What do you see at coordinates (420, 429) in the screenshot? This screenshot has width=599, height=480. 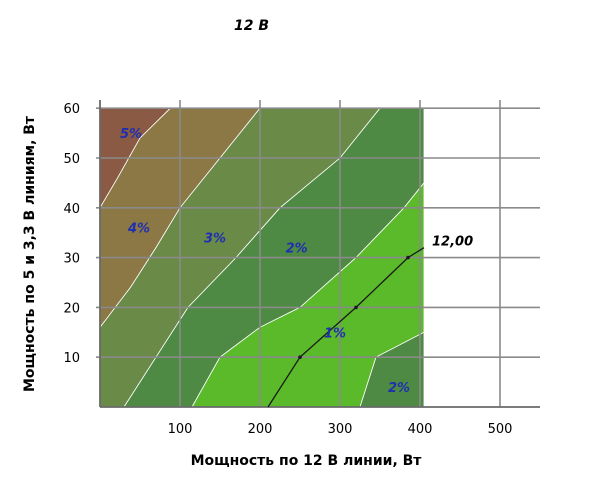 I see `x-tick-label: 400` at bounding box center [420, 429].